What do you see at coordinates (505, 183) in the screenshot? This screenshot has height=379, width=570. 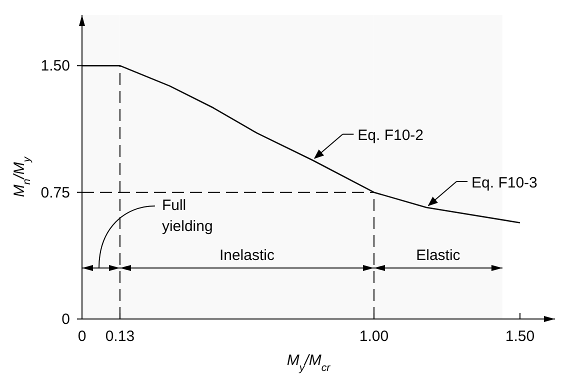 I see `annotation: Eq. F10-3` at bounding box center [505, 183].